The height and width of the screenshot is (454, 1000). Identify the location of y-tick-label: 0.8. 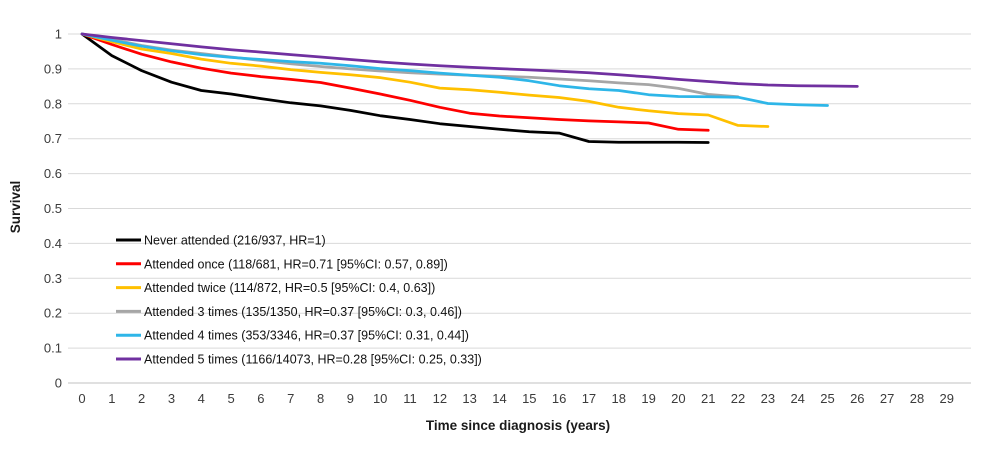
(53, 103).